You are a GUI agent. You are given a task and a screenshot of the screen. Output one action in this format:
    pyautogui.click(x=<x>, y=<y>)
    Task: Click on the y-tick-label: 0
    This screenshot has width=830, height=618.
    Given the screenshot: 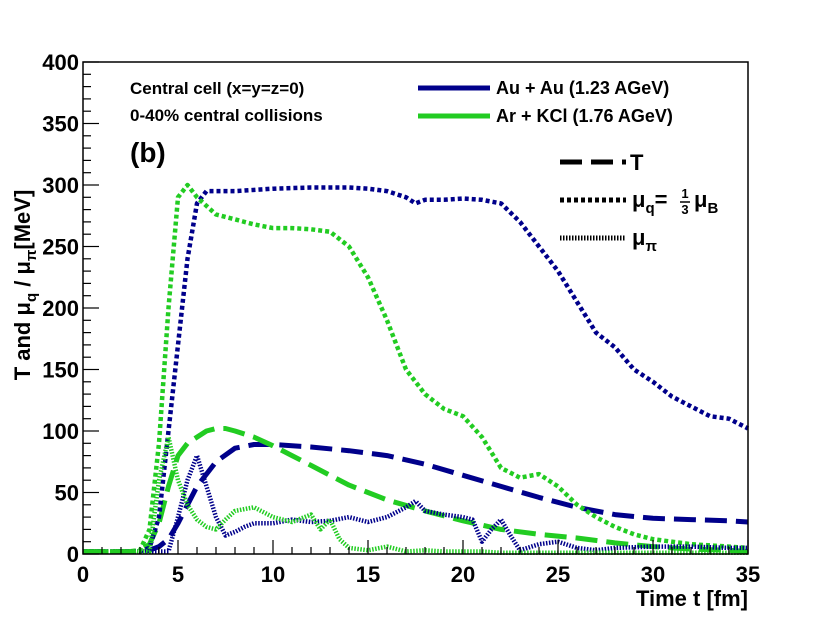 What is the action you would take?
    pyautogui.click(x=73, y=554)
    